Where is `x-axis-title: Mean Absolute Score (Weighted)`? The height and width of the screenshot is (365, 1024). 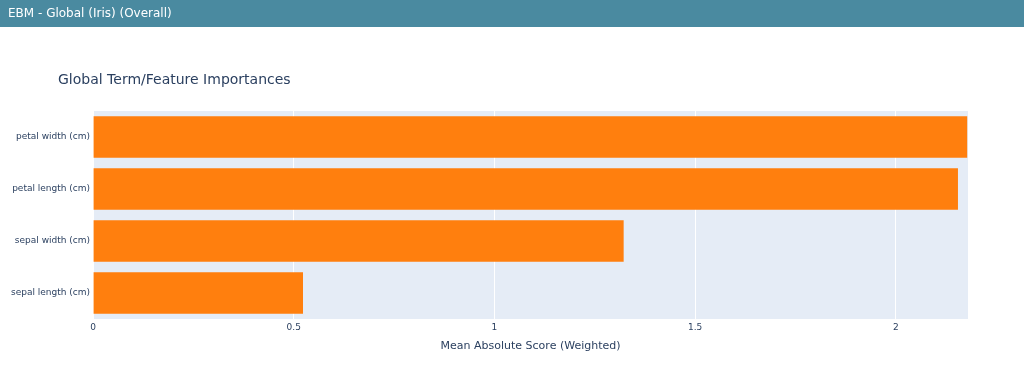
x-axis-title: Mean Absolute Score (Weighted) is located at coordinates (530, 346).